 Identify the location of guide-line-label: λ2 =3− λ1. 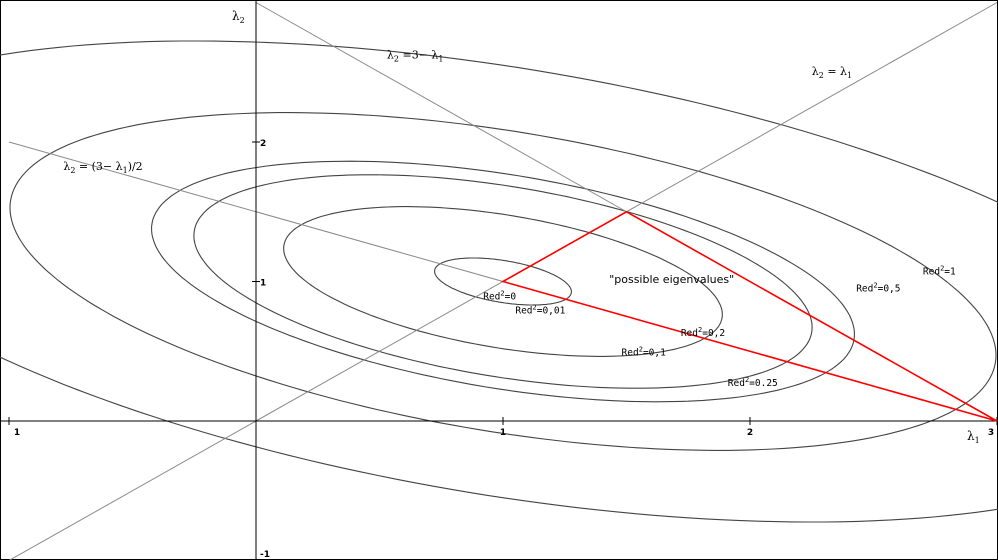
(415, 55).